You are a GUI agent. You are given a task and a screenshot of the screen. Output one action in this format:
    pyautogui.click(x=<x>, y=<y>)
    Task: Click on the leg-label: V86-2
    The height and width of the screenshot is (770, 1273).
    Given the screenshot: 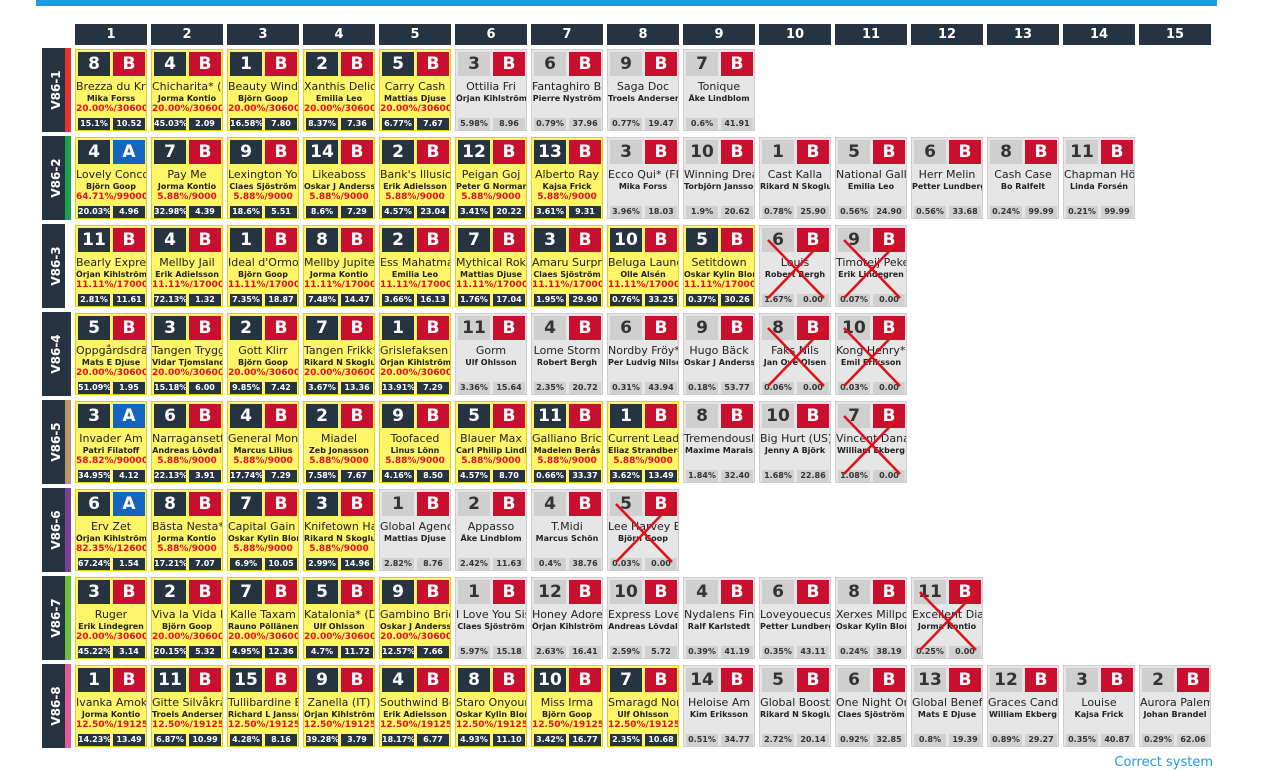 What is the action you would take?
    pyautogui.click(x=56, y=178)
    